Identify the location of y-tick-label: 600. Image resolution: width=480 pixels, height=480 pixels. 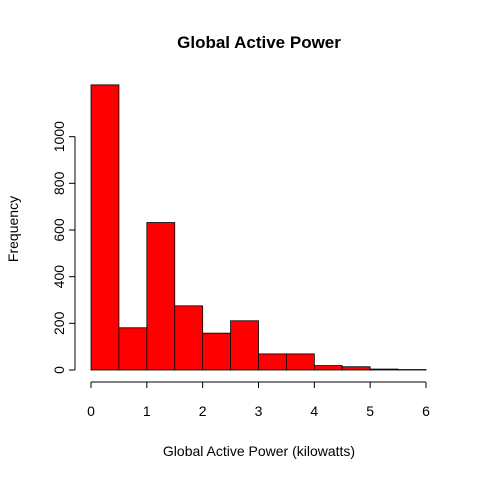
(59, 230).